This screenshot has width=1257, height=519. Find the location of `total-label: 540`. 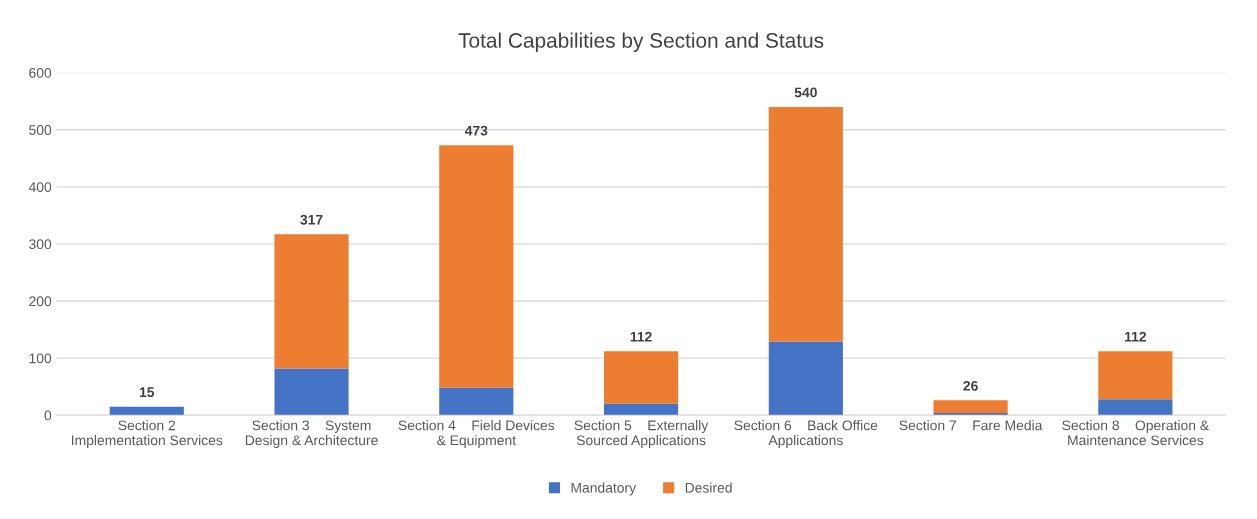

total-label: 540 is located at coordinates (805, 92).